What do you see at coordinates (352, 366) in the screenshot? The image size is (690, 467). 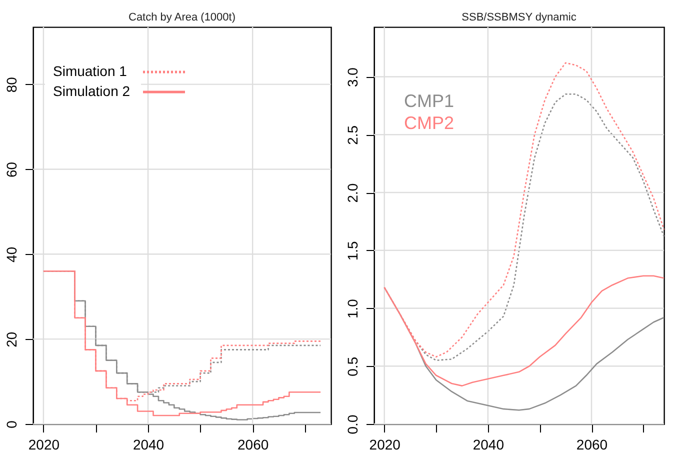 I see `y-tick-label: 0.5` at bounding box center [352, 366].